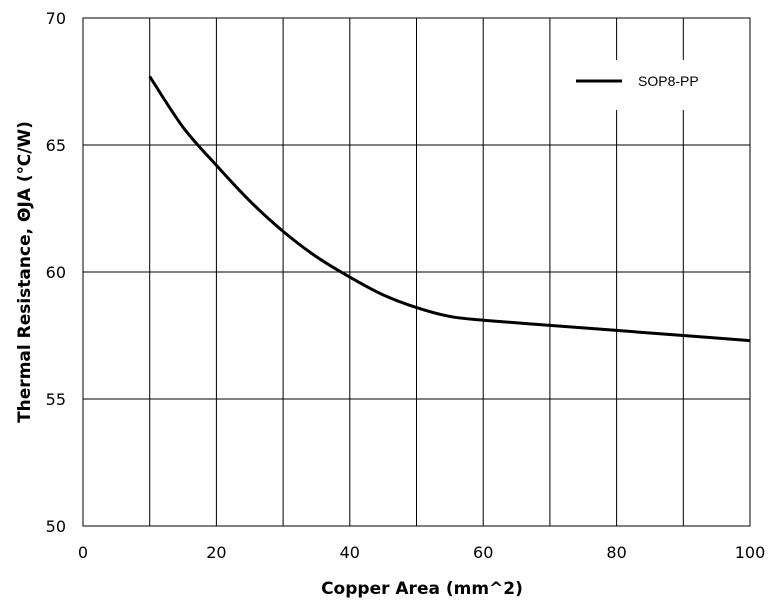 Image resolution: width=770 pixels, height=605 pixels. What do you see at coordinates (350, 552) in the screenshot?
I see `x-tick-label: 40` at bounding box center [350, 552].